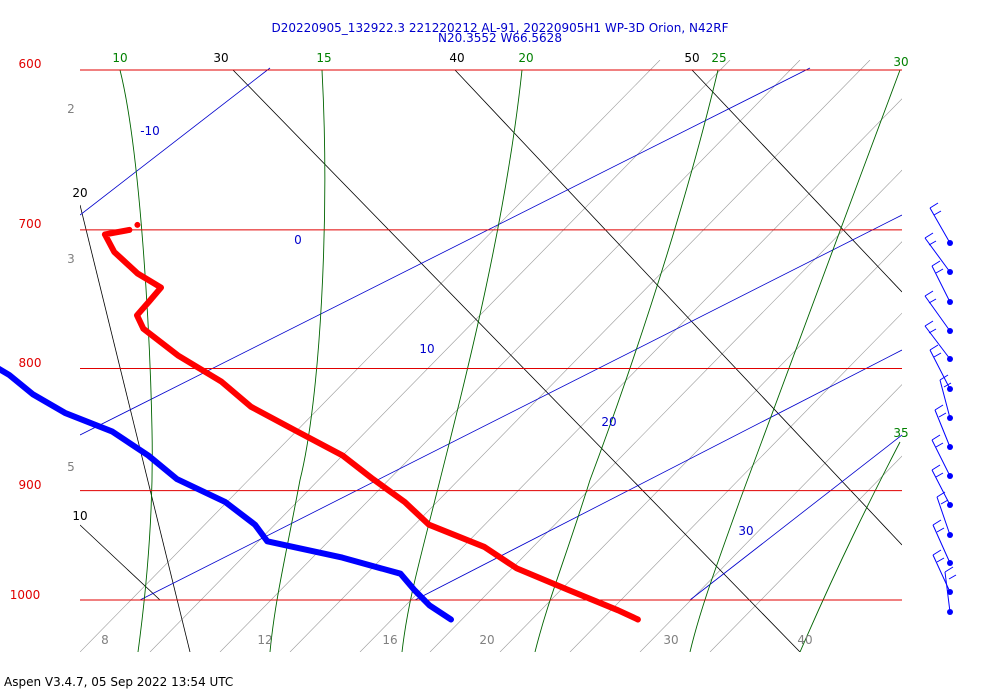 This screenshot has height=700, width=1000. Describe the element at coordinates (389, 640) in the screenshot. I see `mixing-ratio-label: 16` at that location.